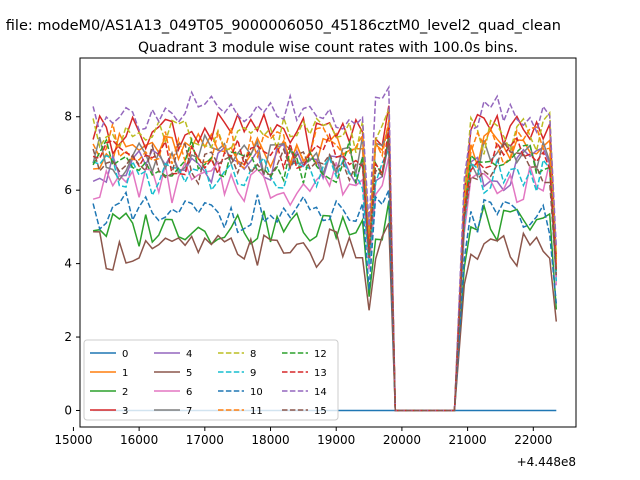 This screenshot has height=480, width=640. Describe the element at coordinates (546, 462) in the screenshot. I see `x-offset-label: +4.448e8` at that location.